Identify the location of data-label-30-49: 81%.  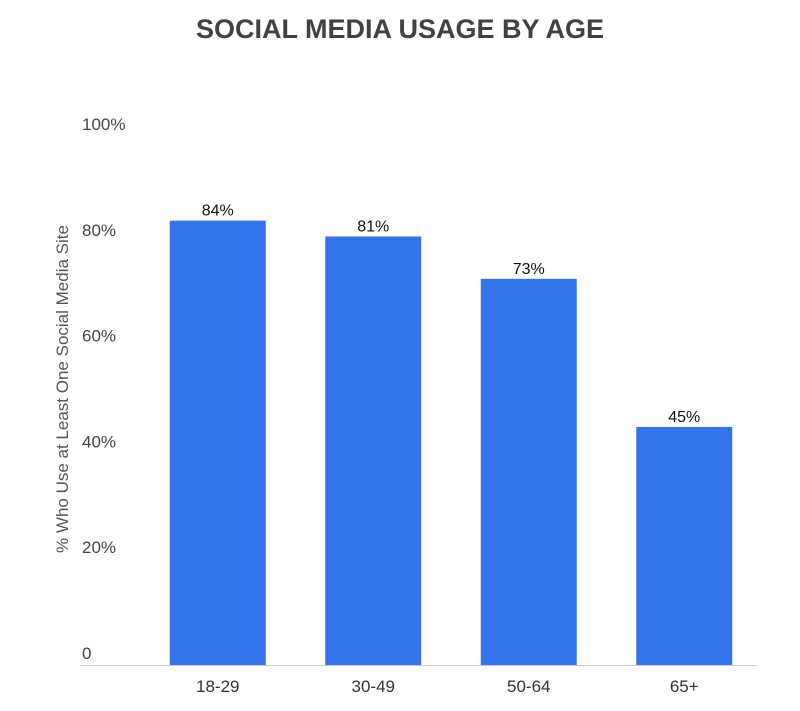
(373, 227).